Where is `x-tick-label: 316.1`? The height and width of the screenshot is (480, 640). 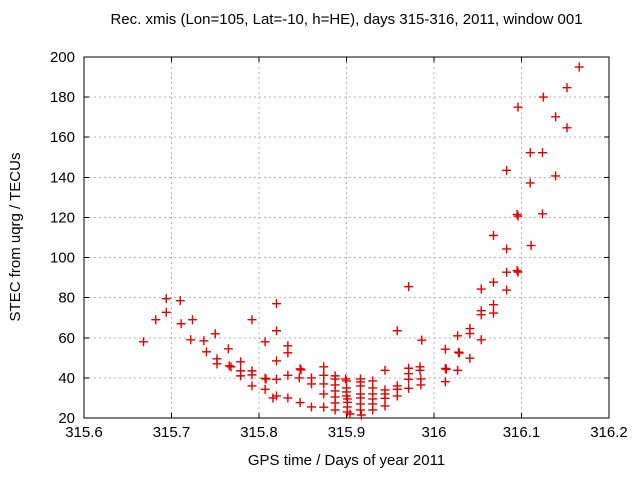 x-tick-label: 316.1 is located at coordinates (522, 432).